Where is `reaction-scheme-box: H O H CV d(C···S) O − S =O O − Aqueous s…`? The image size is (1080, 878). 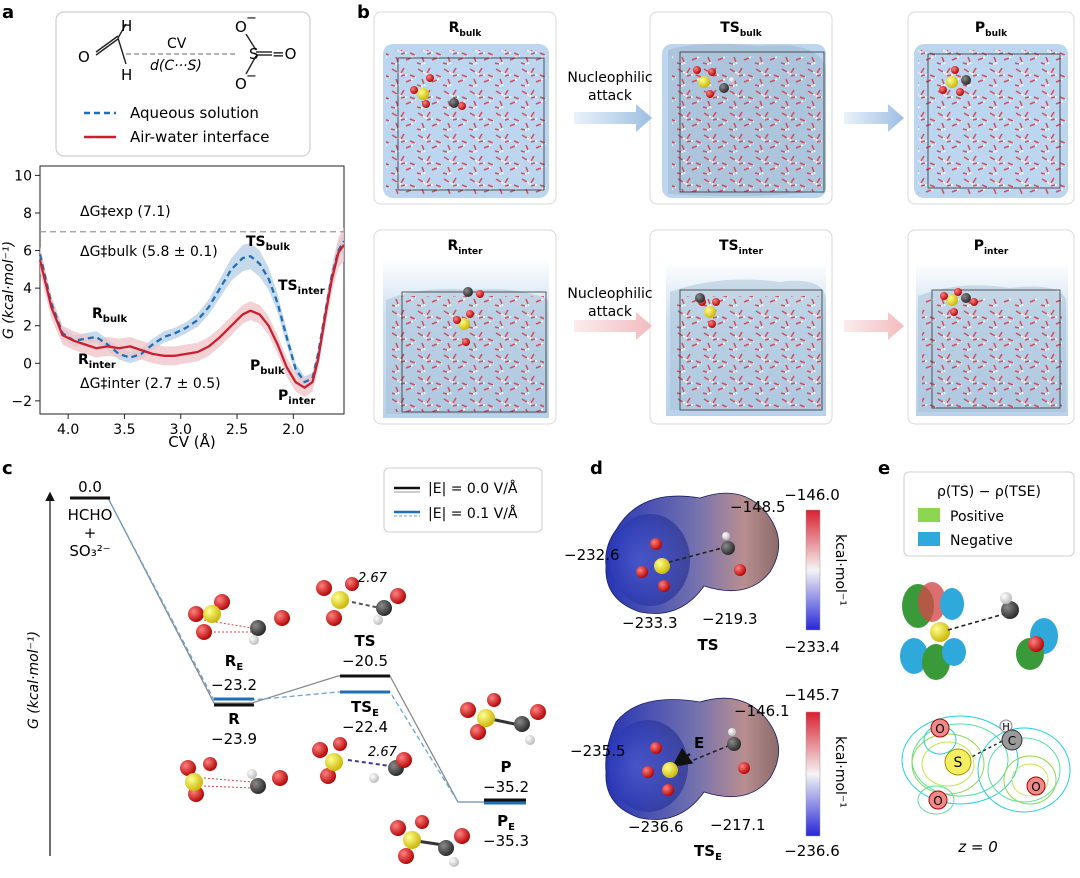
reaction-scheme-box: H O H CV d(C···S) O − S =O O − Aqueous s… is located at coordinates (183, 84).